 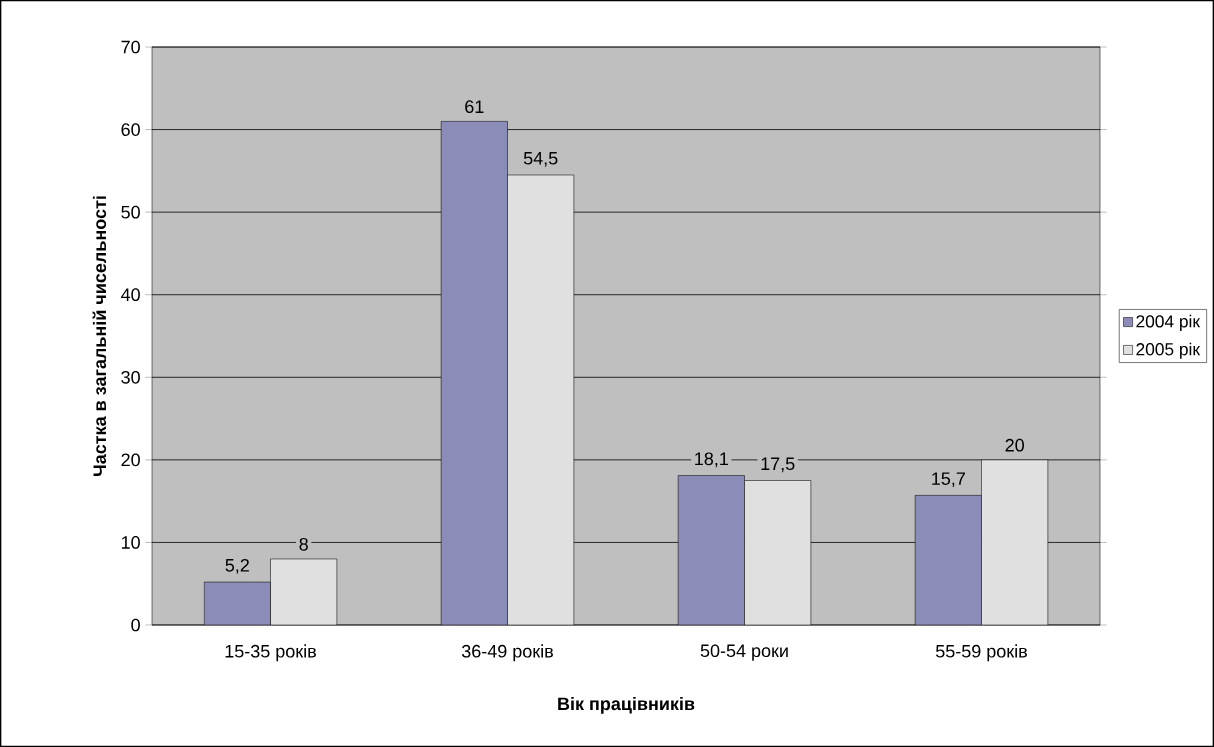 What do you see at coordinates (130, 460) in the screenshot?
I see `y-tick-label: 20` at bounding box center [130, 460].